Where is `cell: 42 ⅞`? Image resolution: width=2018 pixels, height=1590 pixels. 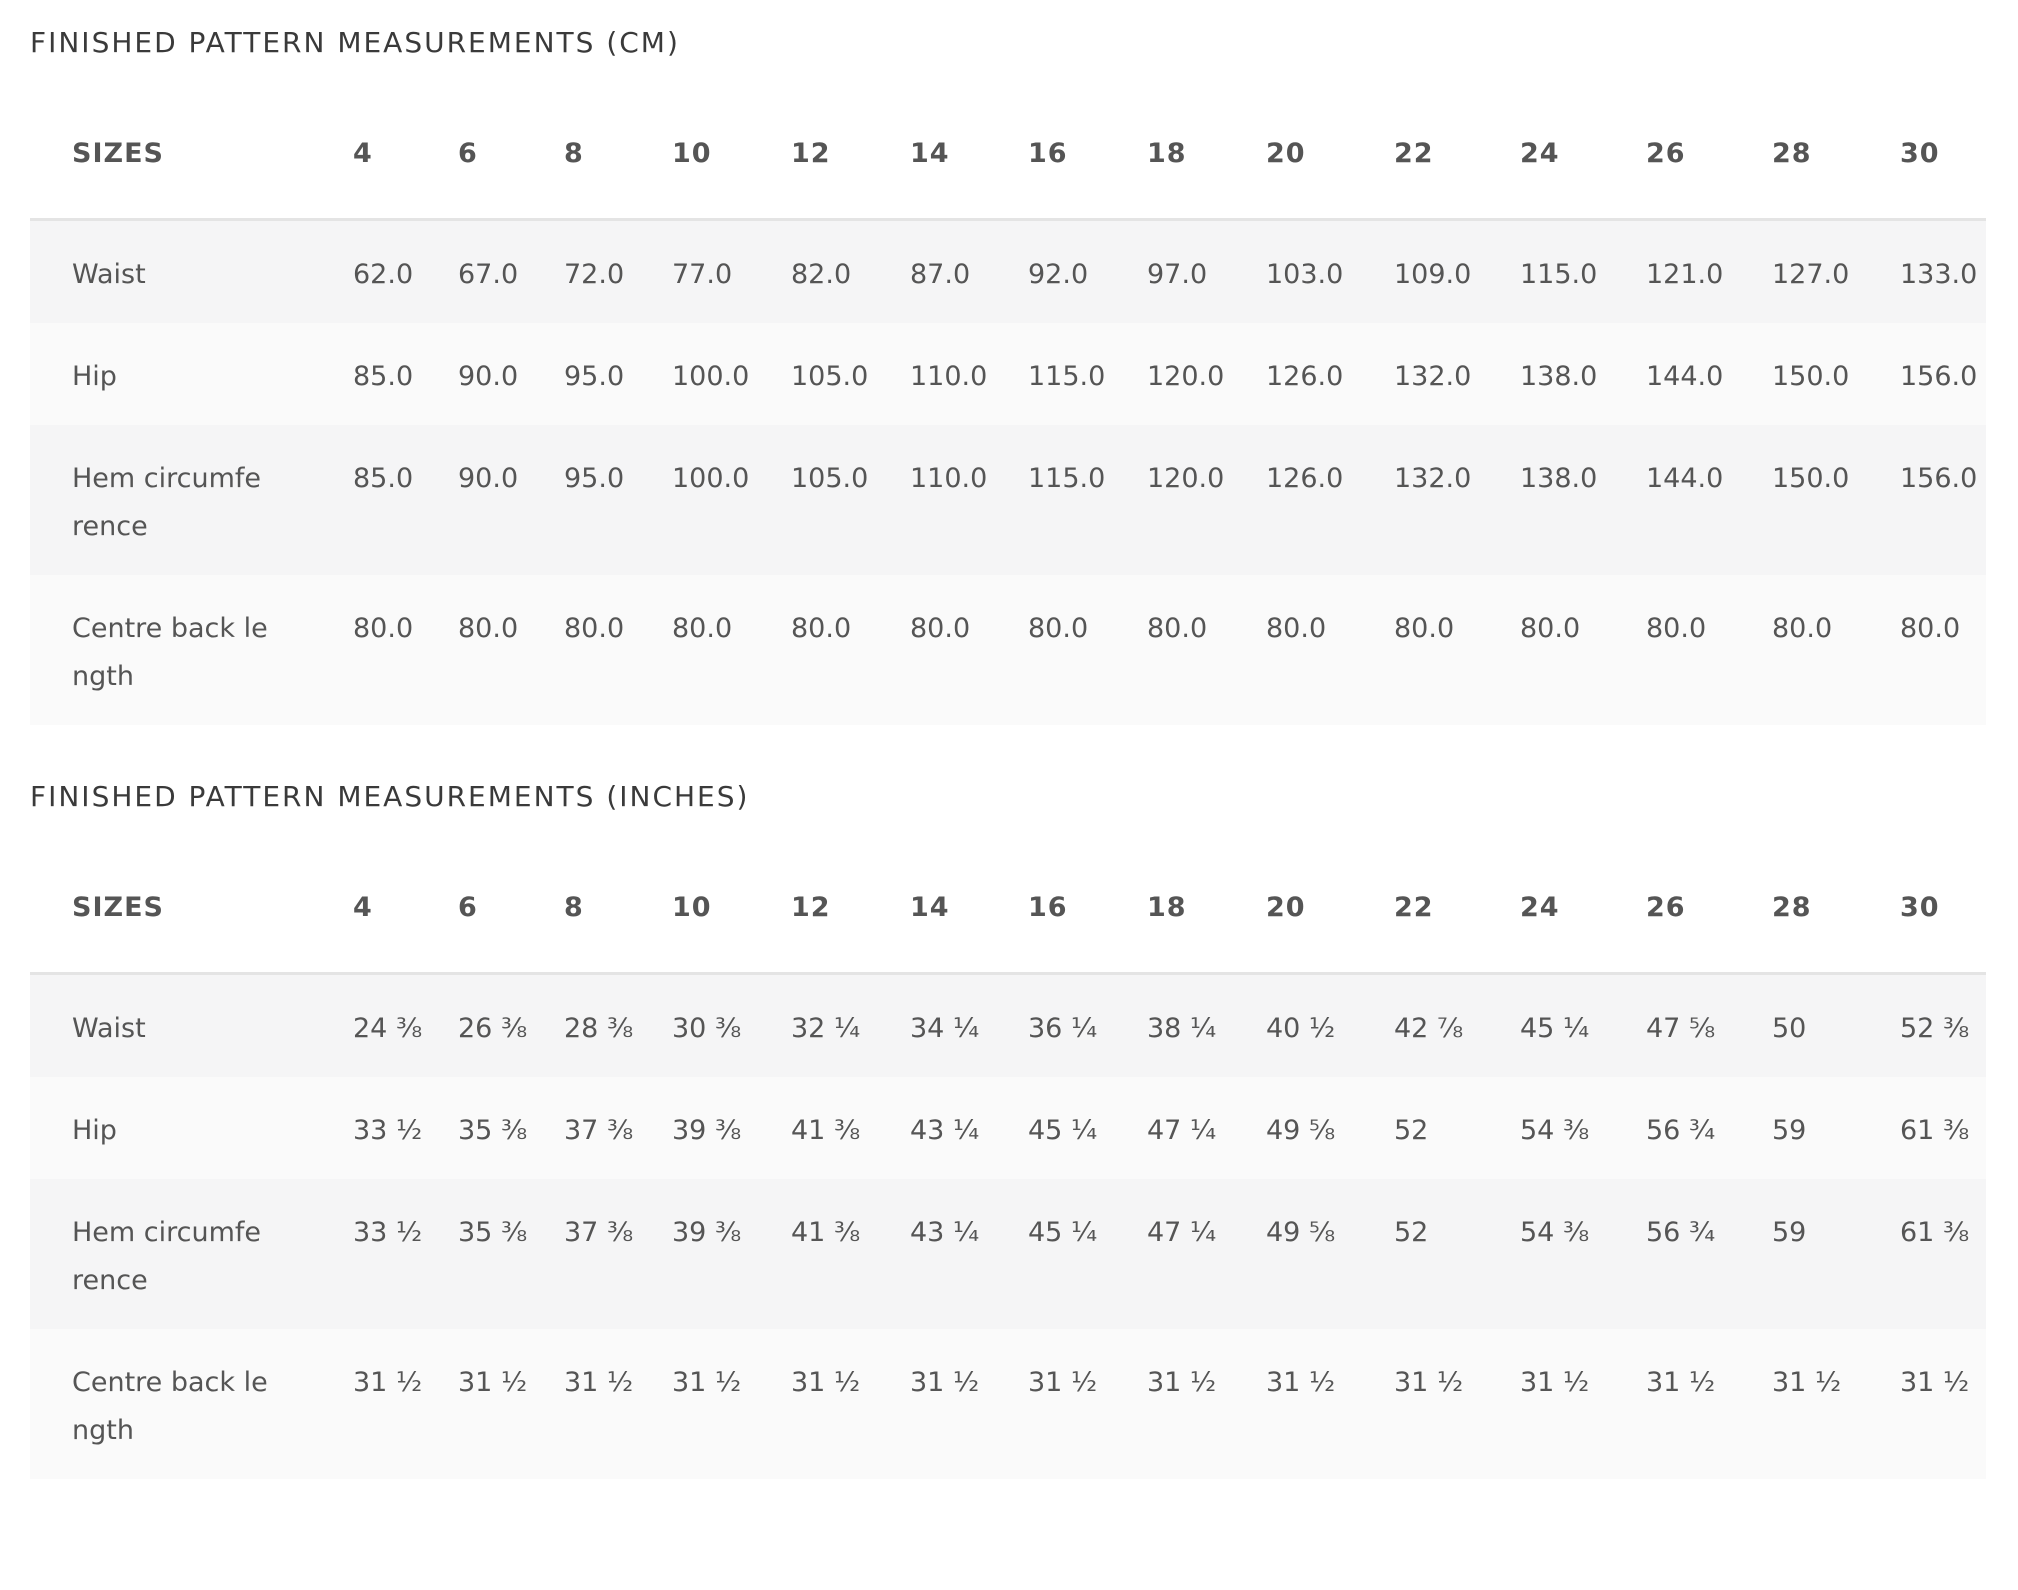 cell: 42 ⅞ is located at coordinates (1429, 1028).